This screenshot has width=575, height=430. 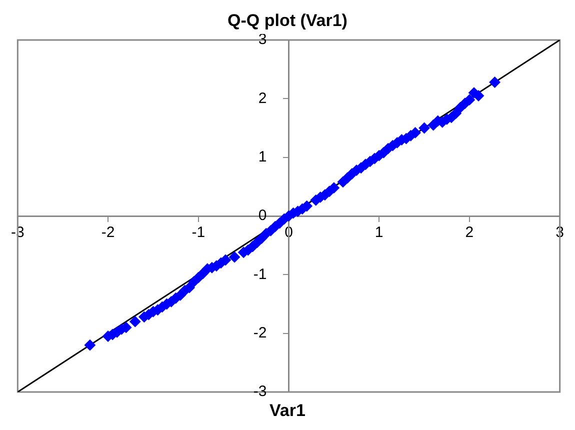 What do you see at coordinates (262, 39) in the screenshot?
I see `y-tick-label: 3` at bounding box center [262, 39].